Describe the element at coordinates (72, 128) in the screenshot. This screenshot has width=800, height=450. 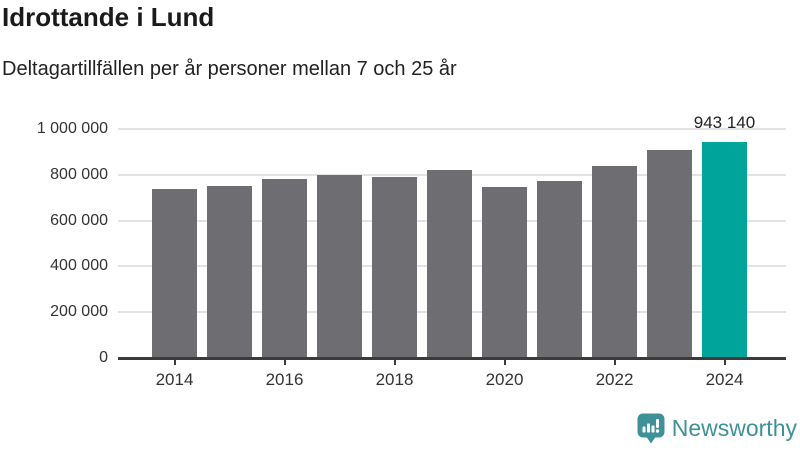
I see `y-axis-tick-label: 1 000 000` at that location.